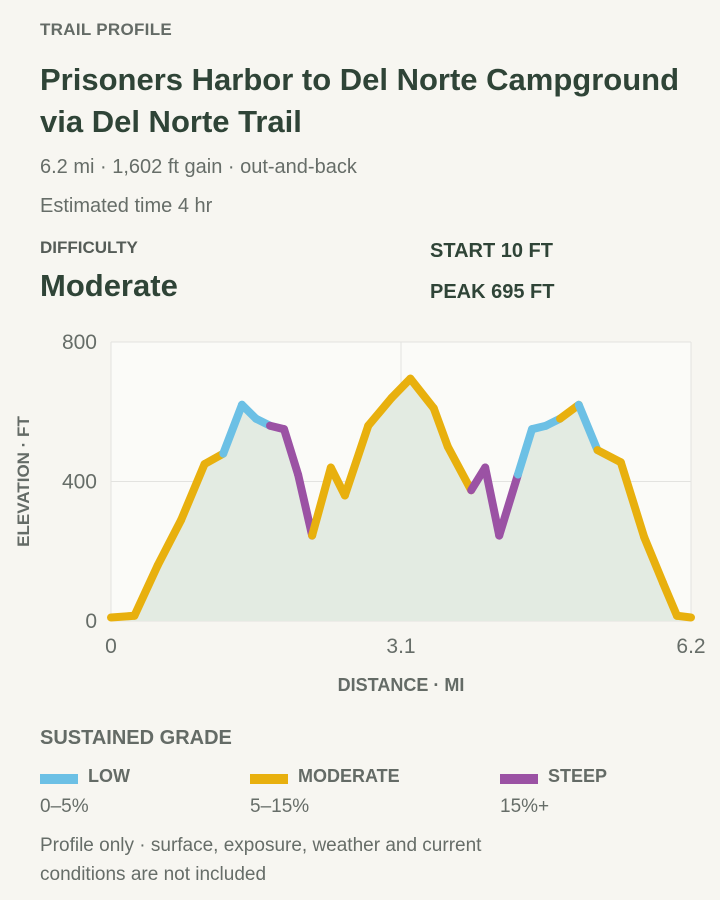 This screenshot has width=720, height=900. I want to click on difficulty-label: DIFFICULTY, so click(89, 247).